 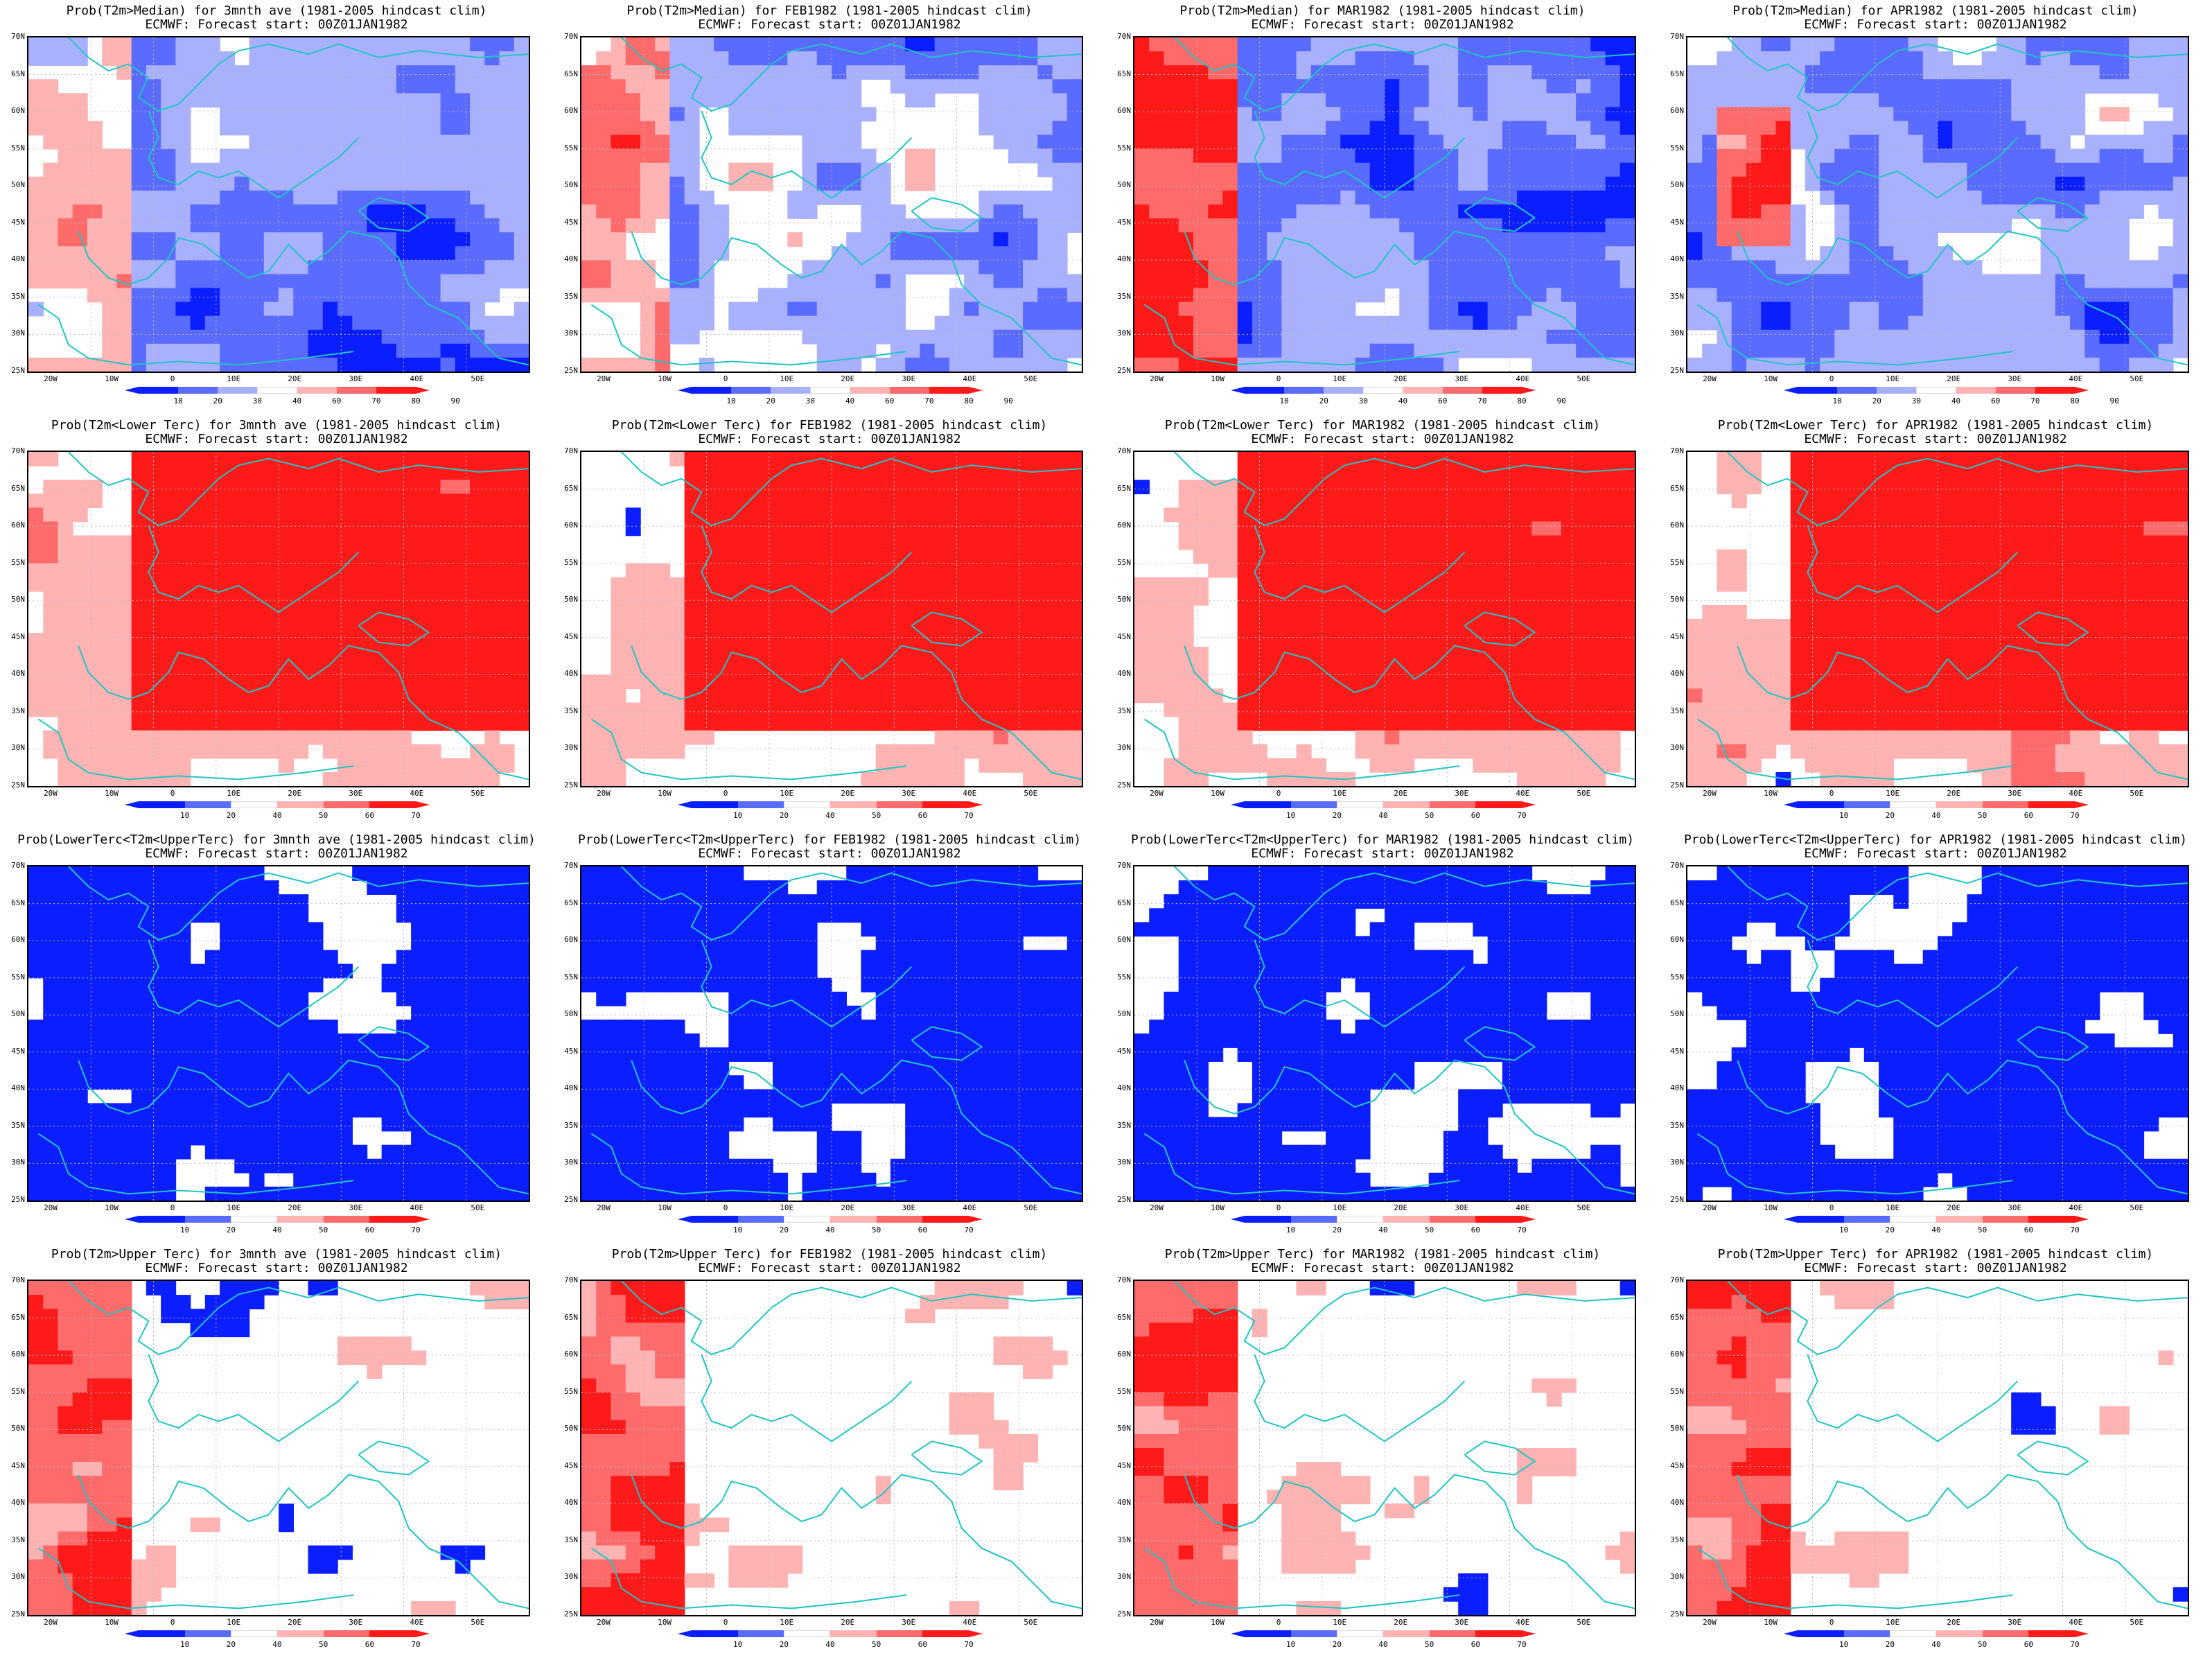 I want to click on colorbar-segment, so click(x=317, y=391).